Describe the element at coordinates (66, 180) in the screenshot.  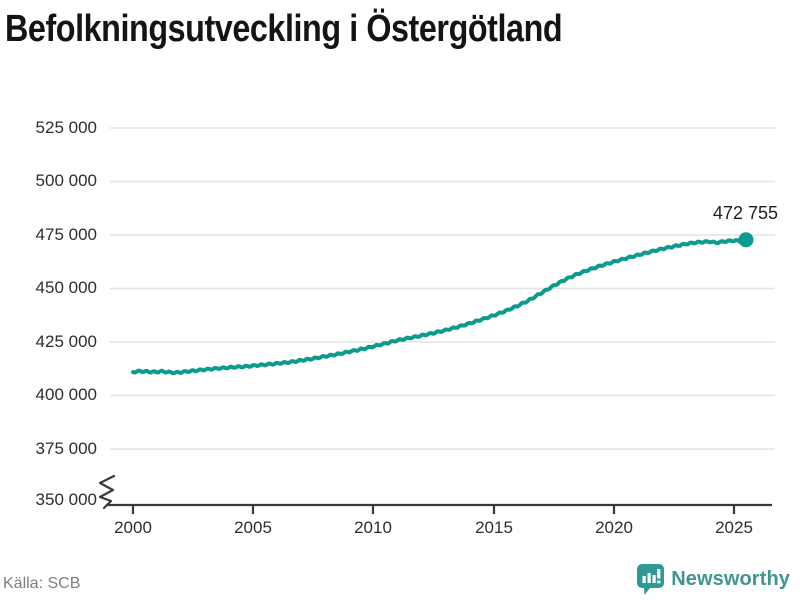
I see `y-tick-label: 500 000` at that location.